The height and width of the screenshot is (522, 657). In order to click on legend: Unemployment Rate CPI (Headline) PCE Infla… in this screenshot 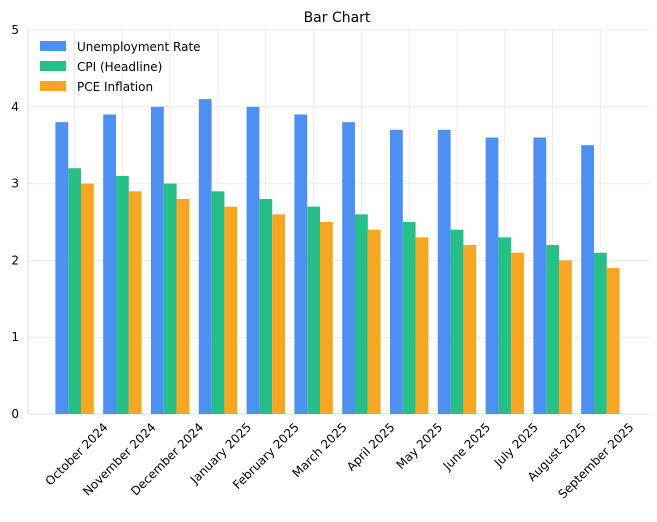, I will do `click(120, 67)`.